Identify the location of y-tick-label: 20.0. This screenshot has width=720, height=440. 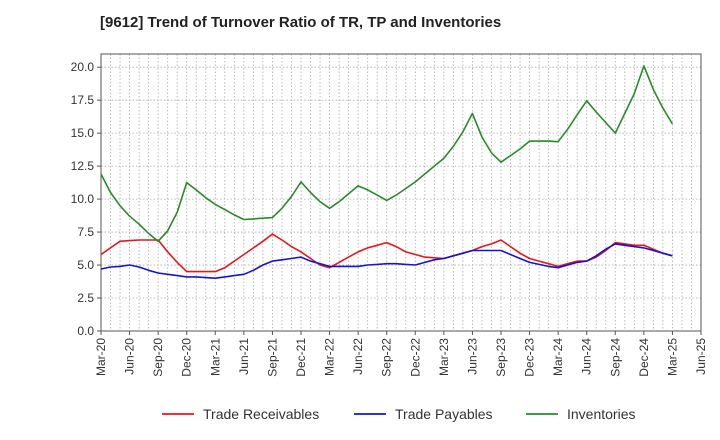
(83, 67).